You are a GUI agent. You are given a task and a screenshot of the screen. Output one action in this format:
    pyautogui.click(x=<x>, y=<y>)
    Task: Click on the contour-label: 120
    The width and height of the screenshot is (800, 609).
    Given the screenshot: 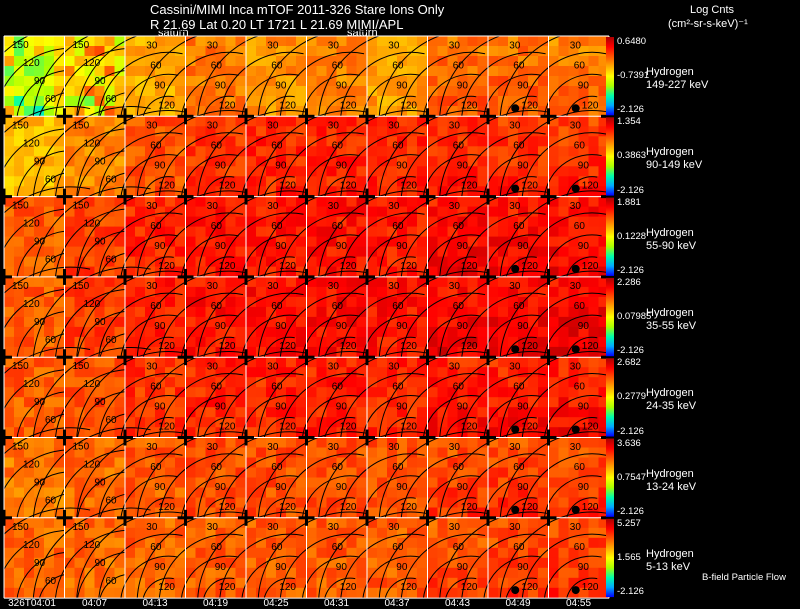 What is the action you would take?
    pyautogui.click(x=31, y=384)
    